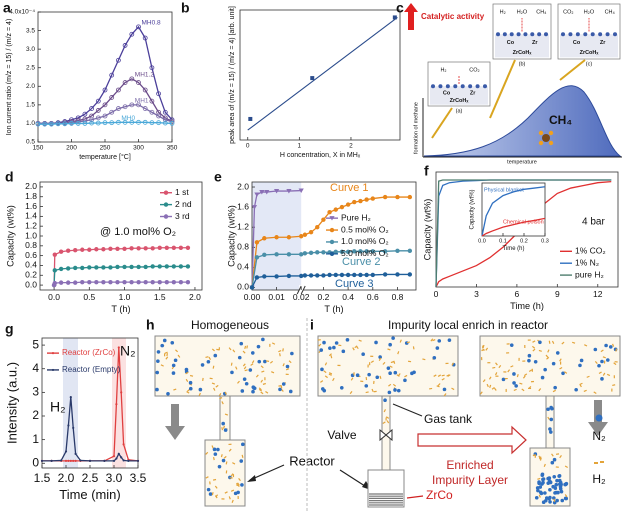 This screenshot has height=511, width=625. What do you see at coordinates (398, 297) in the screenshot?
I see `x-tick-label: 0.8` at bounding box center [398, 297].